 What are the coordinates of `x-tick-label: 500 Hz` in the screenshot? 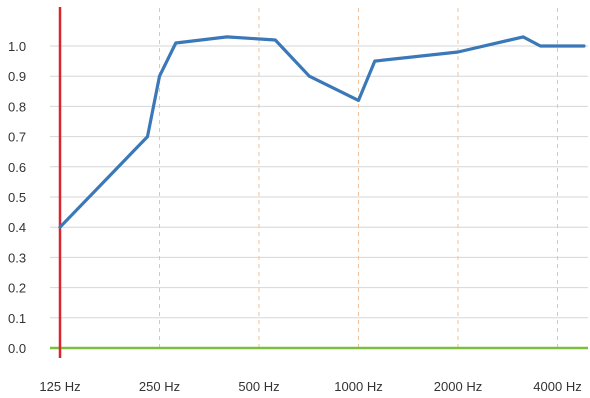 It's located at (258, 386).